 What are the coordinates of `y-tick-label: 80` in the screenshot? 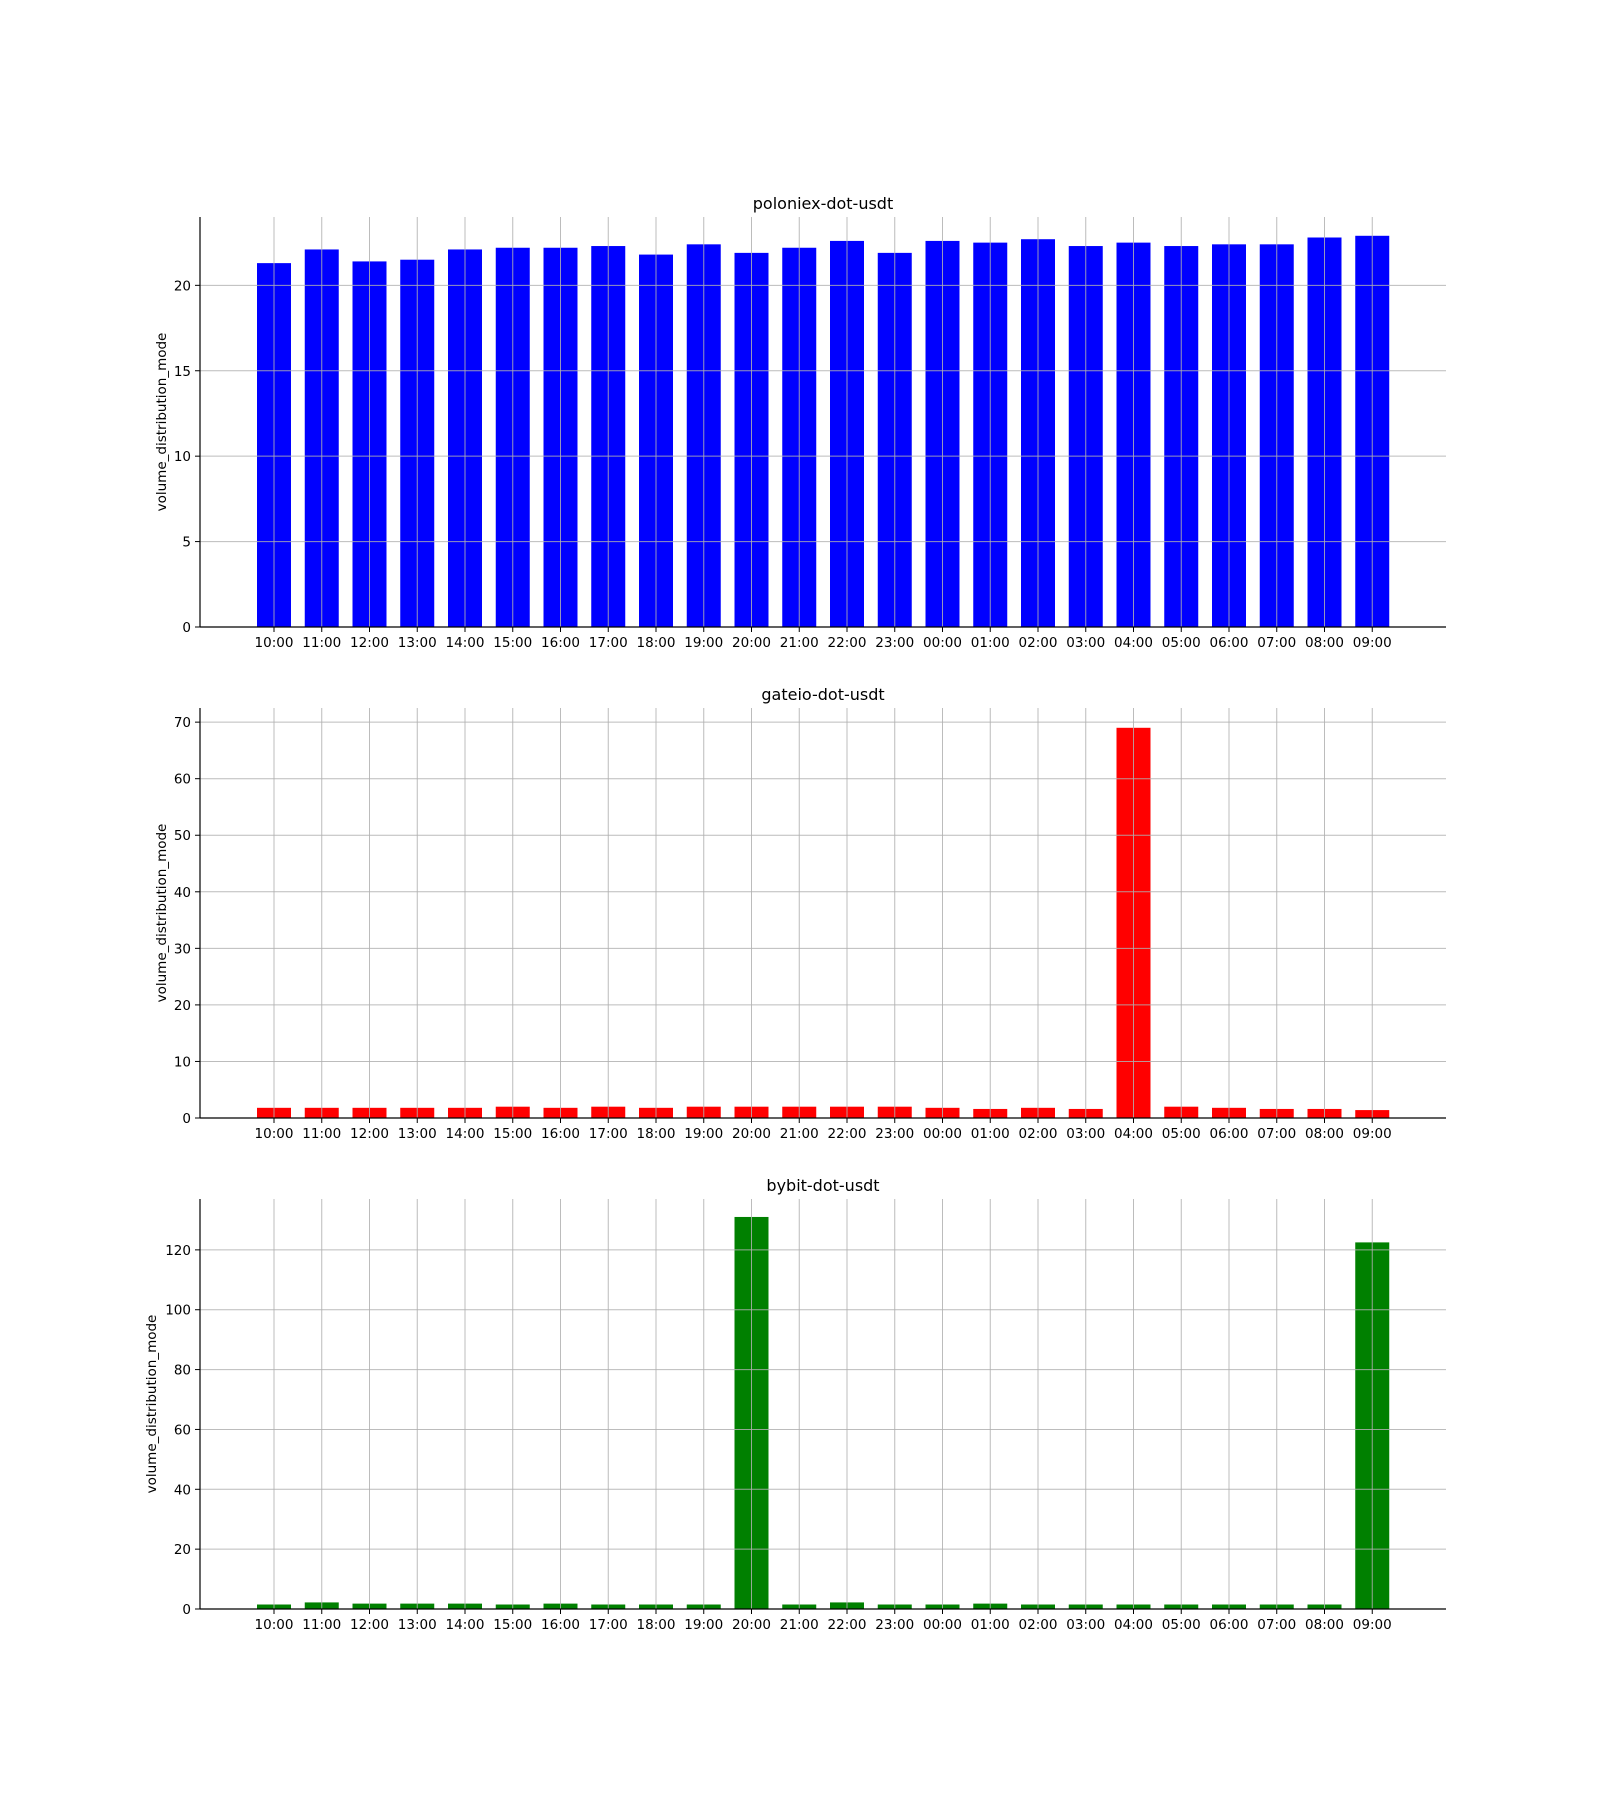 It's located at (182, 1371).